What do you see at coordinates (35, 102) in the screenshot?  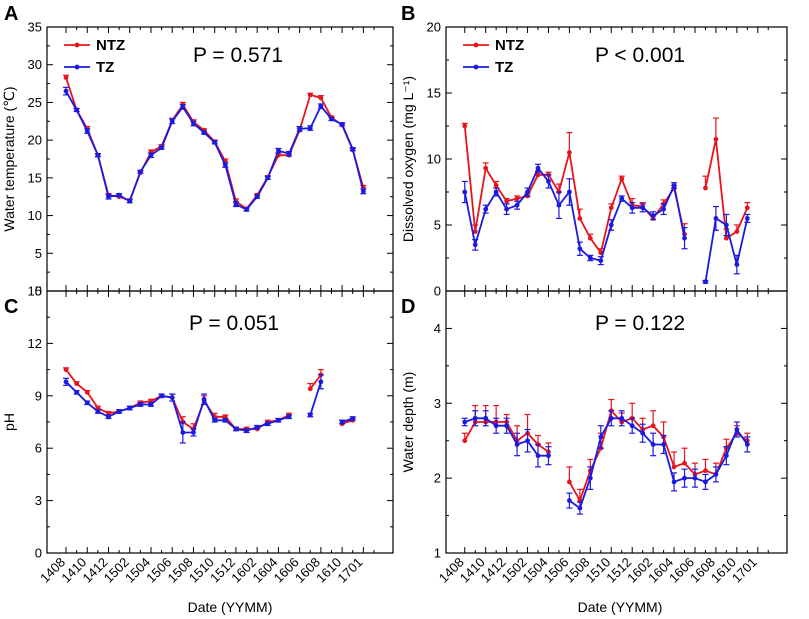 I see `y-tick-label: 25` at bounding box center [35, 102].